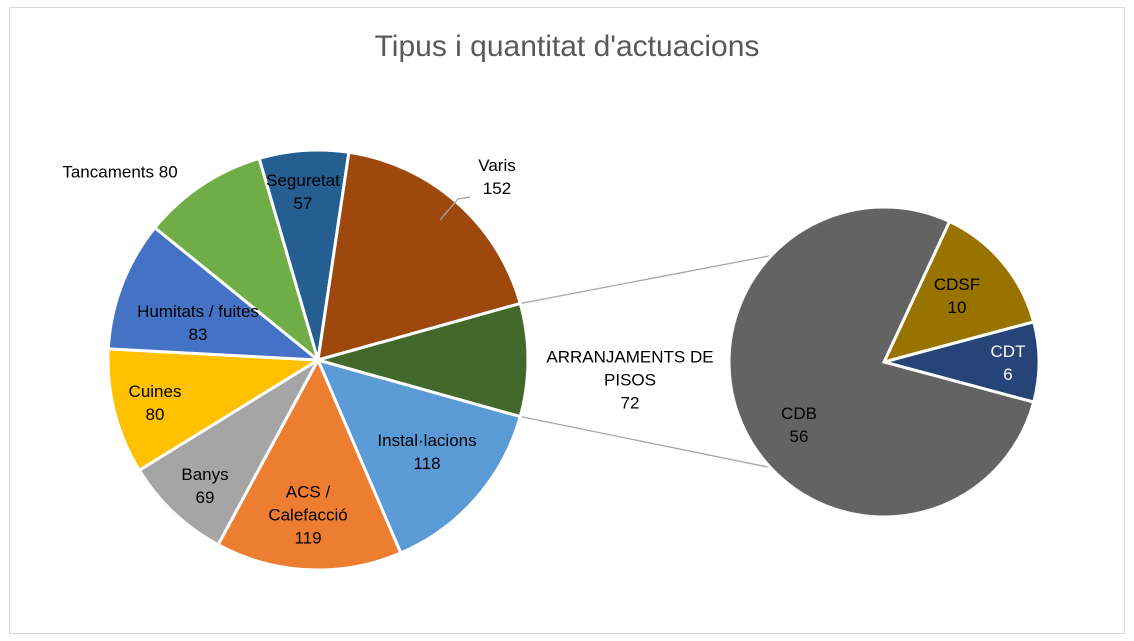 This screenshot has width=1134, height=641. I want to click on value-label: 6, so click(1008, 374).